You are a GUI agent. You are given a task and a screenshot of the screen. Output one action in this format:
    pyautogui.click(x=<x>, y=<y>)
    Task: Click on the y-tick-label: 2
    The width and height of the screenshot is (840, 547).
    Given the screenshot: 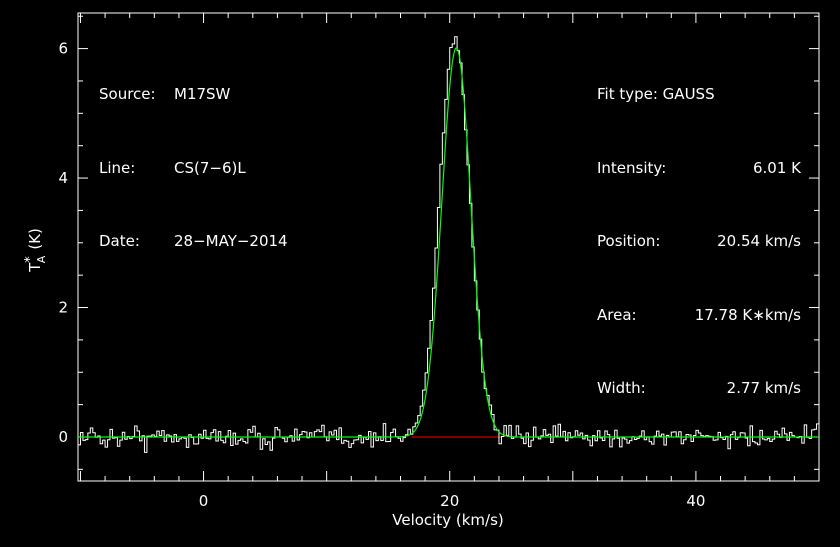 What is the action you would take?
    pyautogui.click(x=63, y=308)
    